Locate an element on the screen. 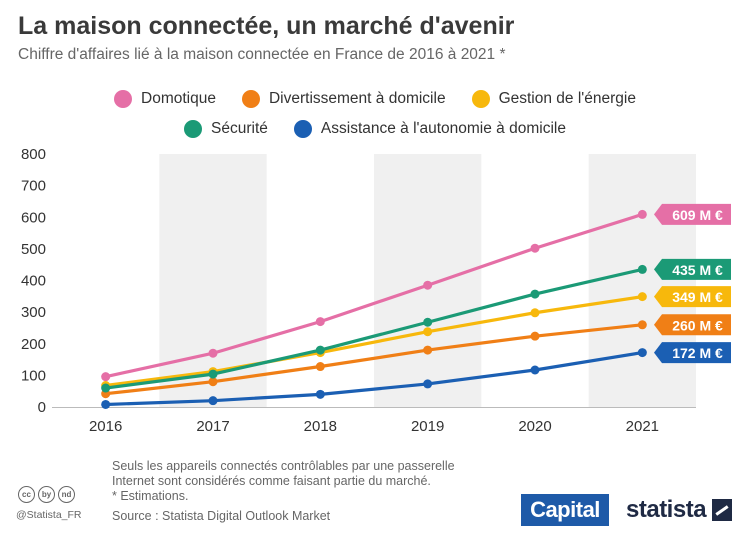  end-value-label: 349 M € is located at coordinates (697, 297).